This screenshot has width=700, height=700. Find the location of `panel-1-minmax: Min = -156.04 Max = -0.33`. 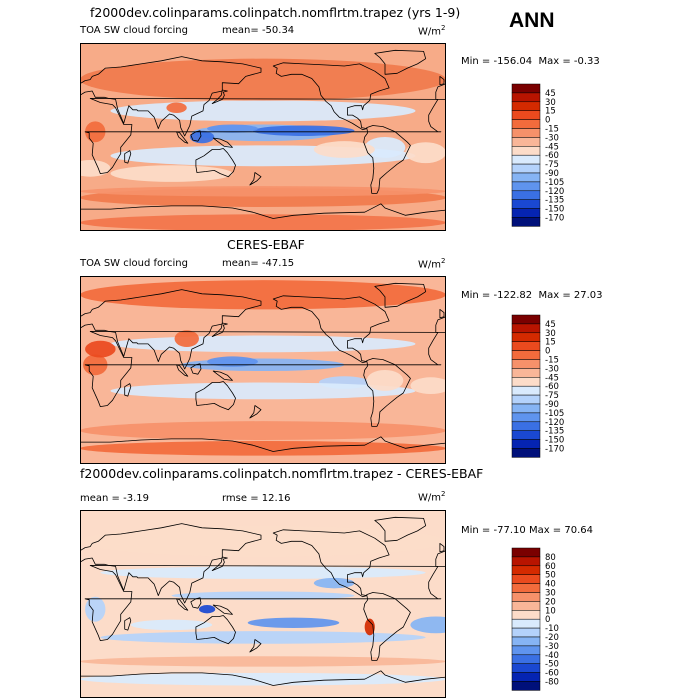

panel-1-minmax: Min = -156.04 Max = -0.33 is located at coordinates (530, 61).